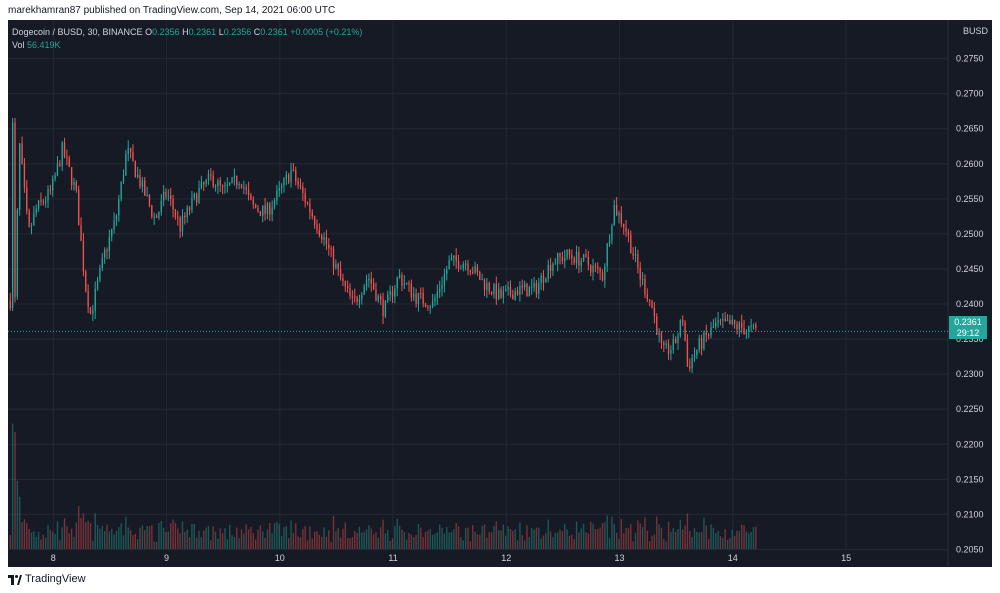 Image resolution: width=1000 pixels, height=593 pixels. I want to click on tradingview-brand: TradingView, so click(55, 579).